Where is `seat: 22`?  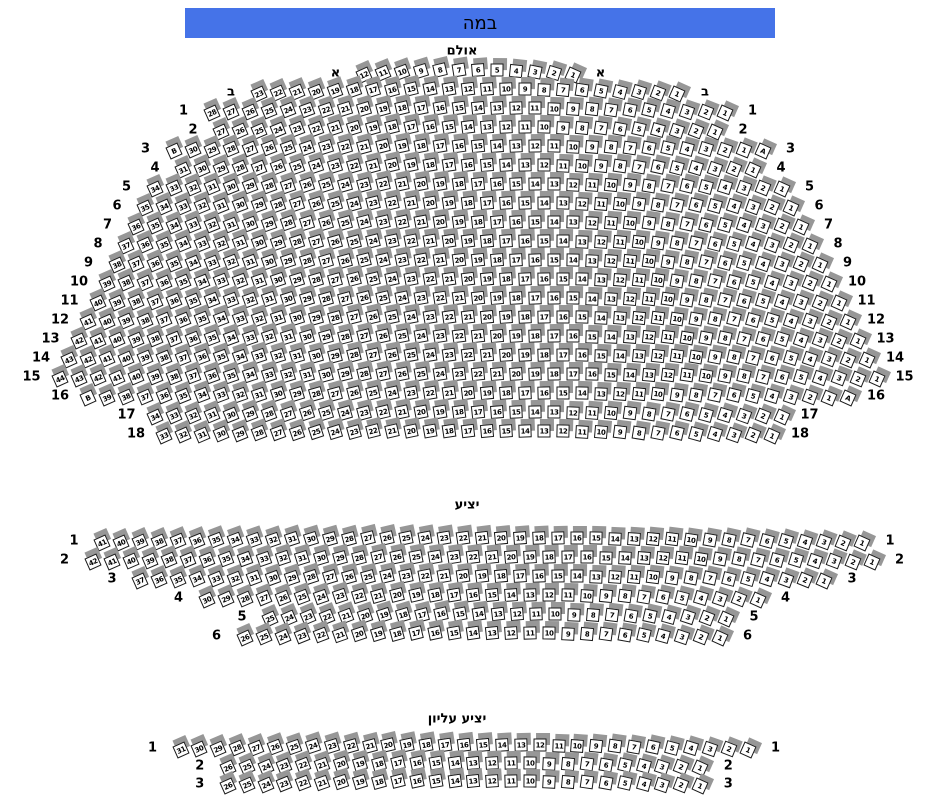
seat: 22 is located at coordinates (477, 374).